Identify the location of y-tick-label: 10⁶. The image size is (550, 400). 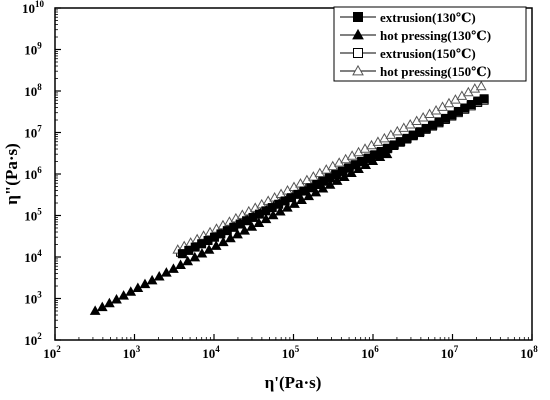
(33, 173).